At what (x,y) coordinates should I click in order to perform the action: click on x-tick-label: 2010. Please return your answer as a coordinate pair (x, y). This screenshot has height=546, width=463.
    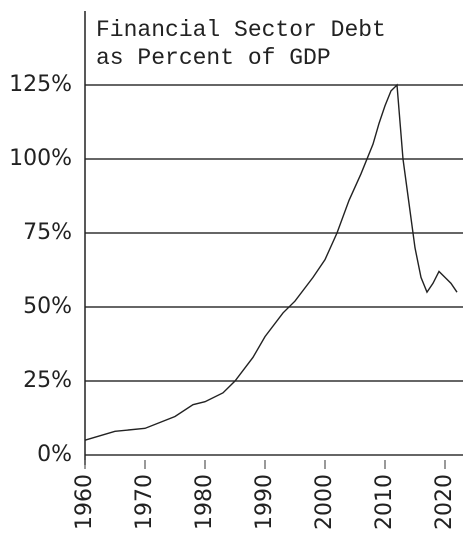
    Looking at the image, I should click on (384, 502).